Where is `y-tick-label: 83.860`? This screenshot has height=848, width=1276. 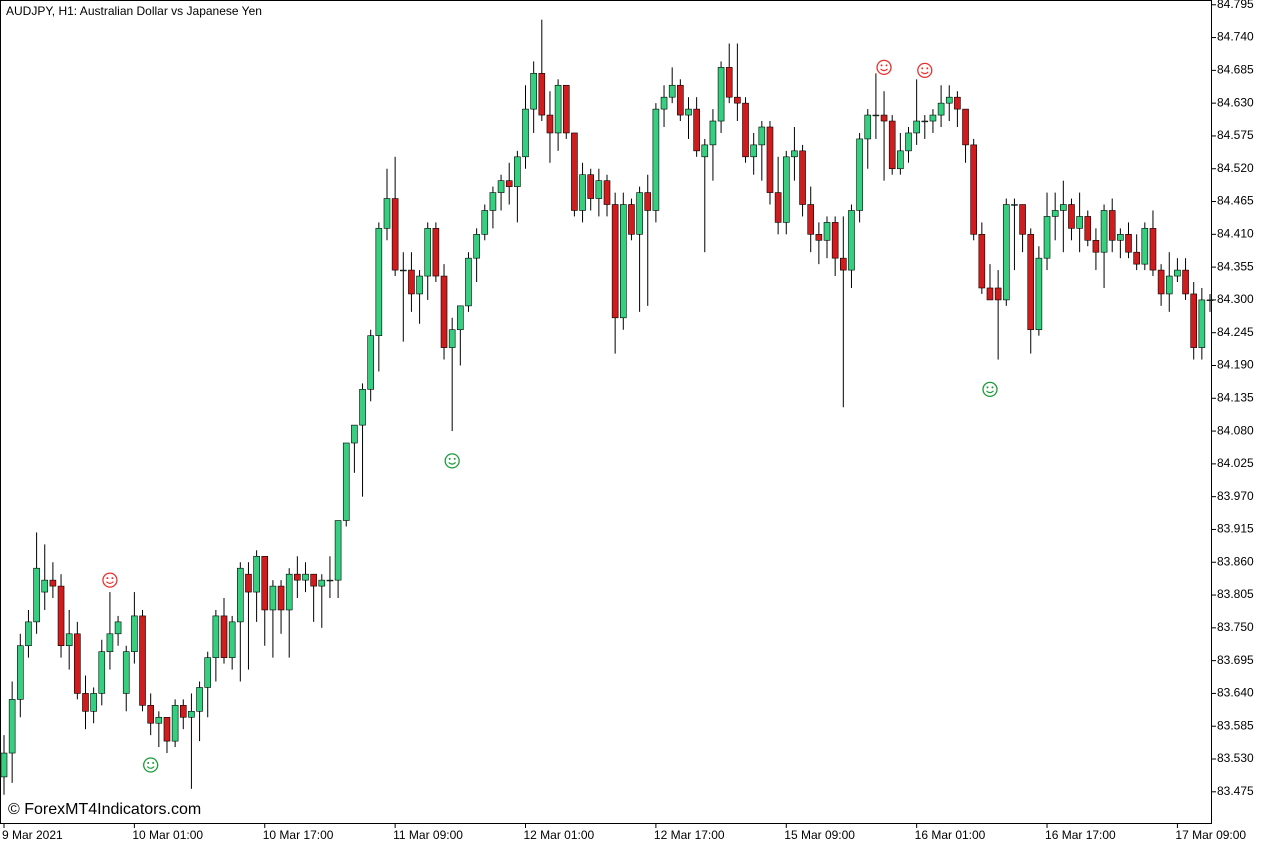 y-tick-label: 83.860 is located at coordinates (1235, 561).